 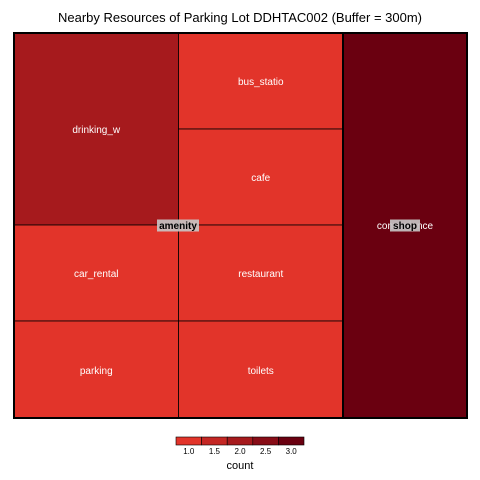 What do you see at coordinates (240, 466) in the screenshot?
I see `legend-title: count` at bounding box center [240, 466].